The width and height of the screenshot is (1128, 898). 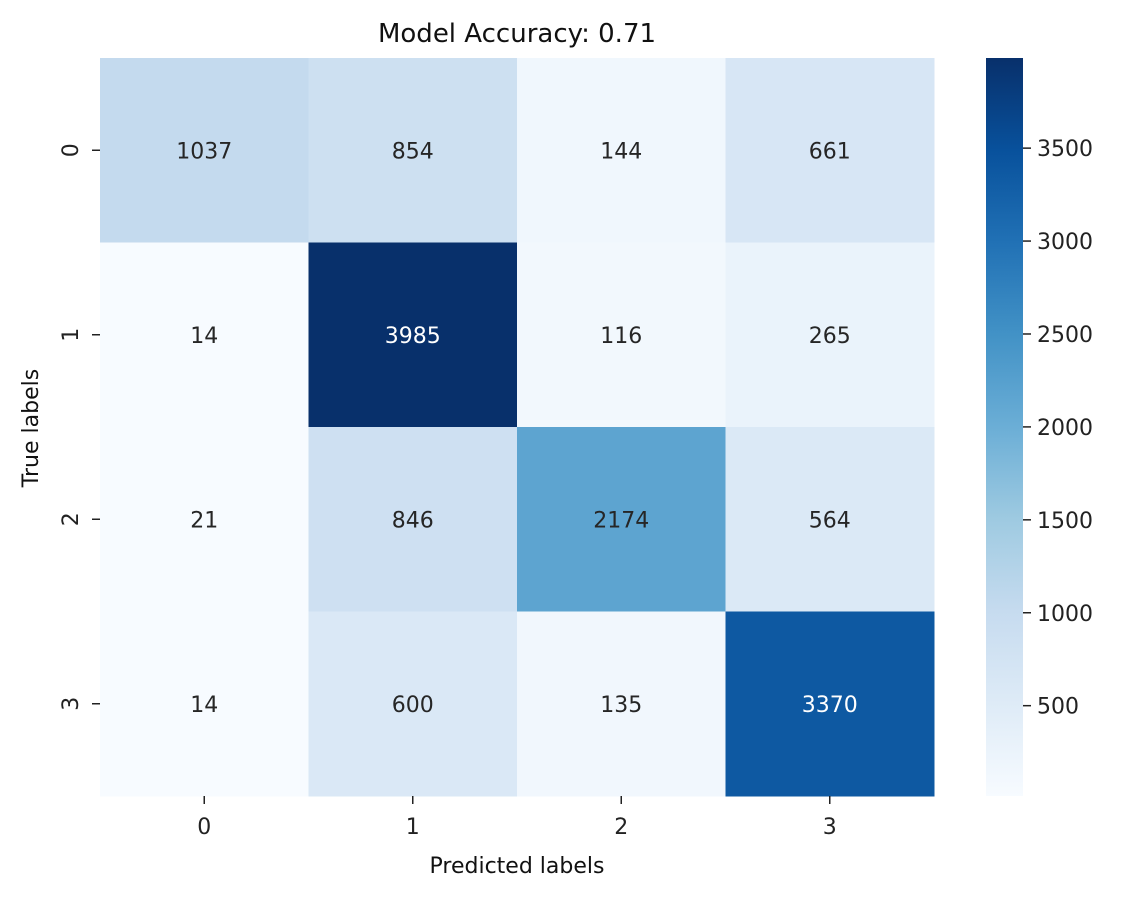 I want to click on x-tick-label: 3, so click(x=830, y=827).